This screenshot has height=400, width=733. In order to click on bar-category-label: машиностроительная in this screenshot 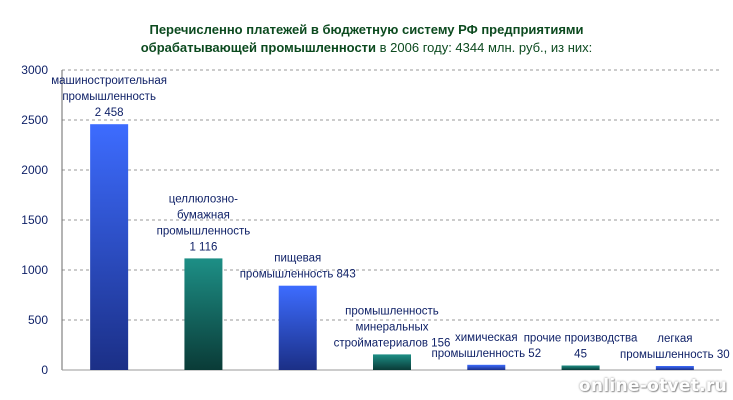, I will do `click(109, 81)`.